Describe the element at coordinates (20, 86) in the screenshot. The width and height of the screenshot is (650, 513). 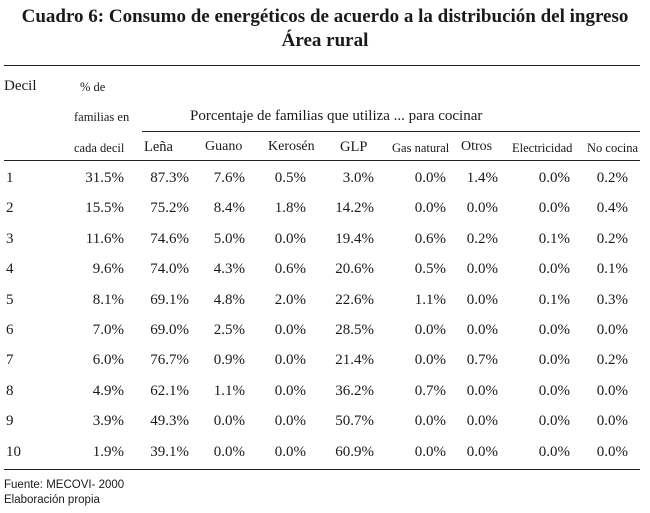
I see `header-decil: Decil` at that location.